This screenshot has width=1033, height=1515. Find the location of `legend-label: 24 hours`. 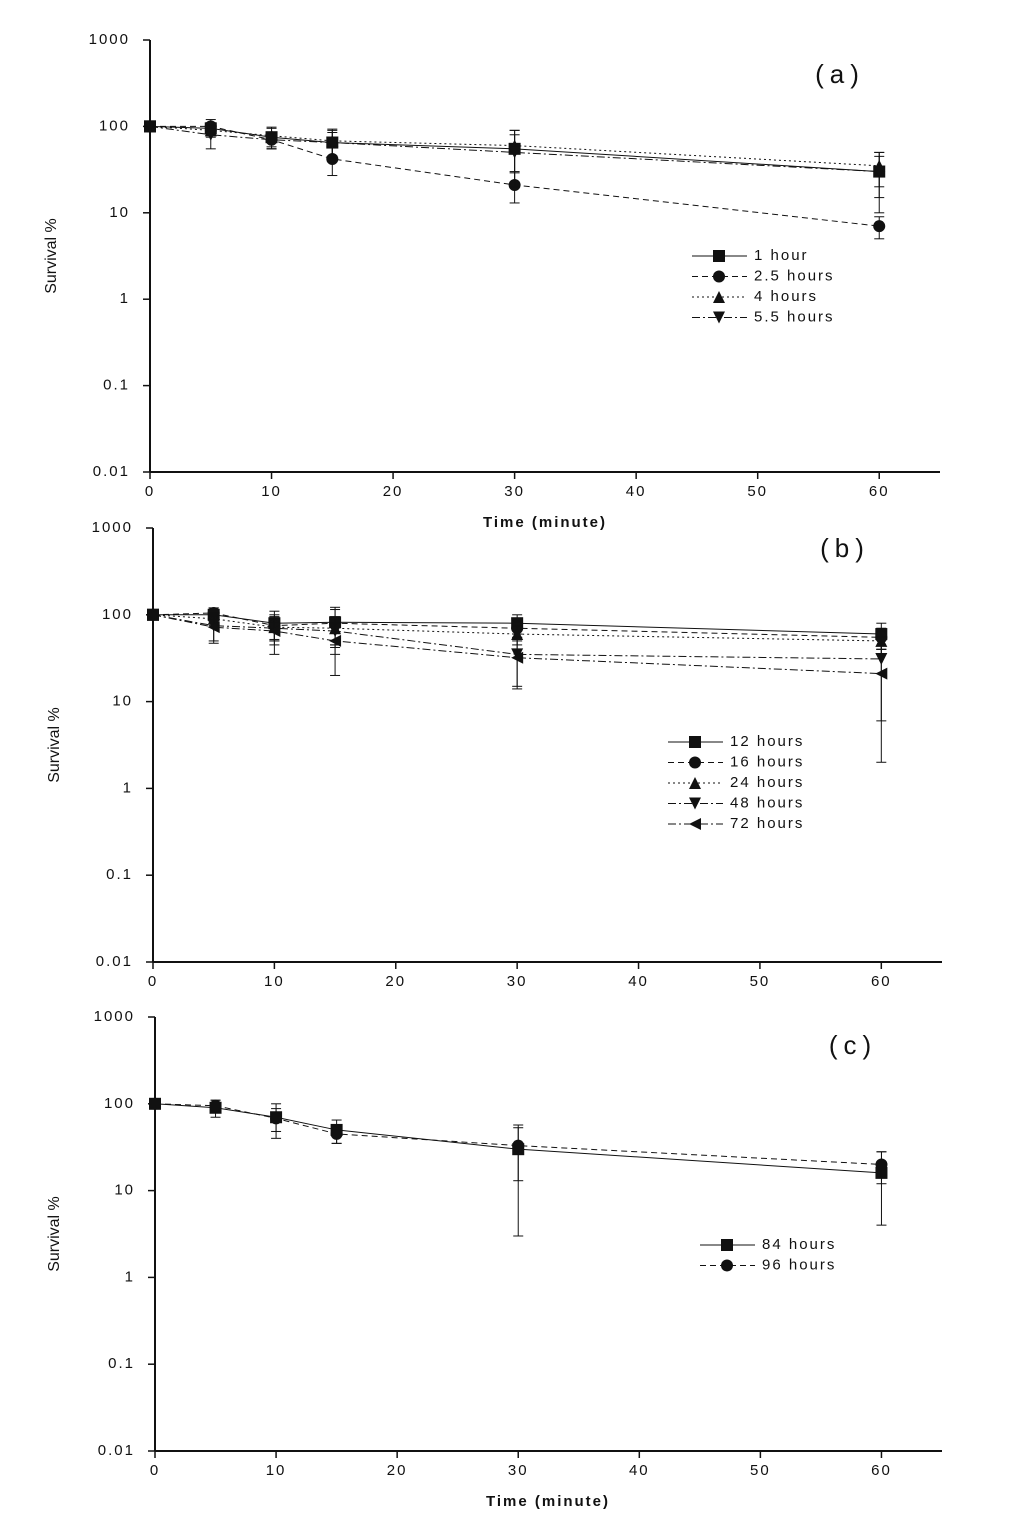

legend-label: 24 hours is located at coordinates (767, 782).